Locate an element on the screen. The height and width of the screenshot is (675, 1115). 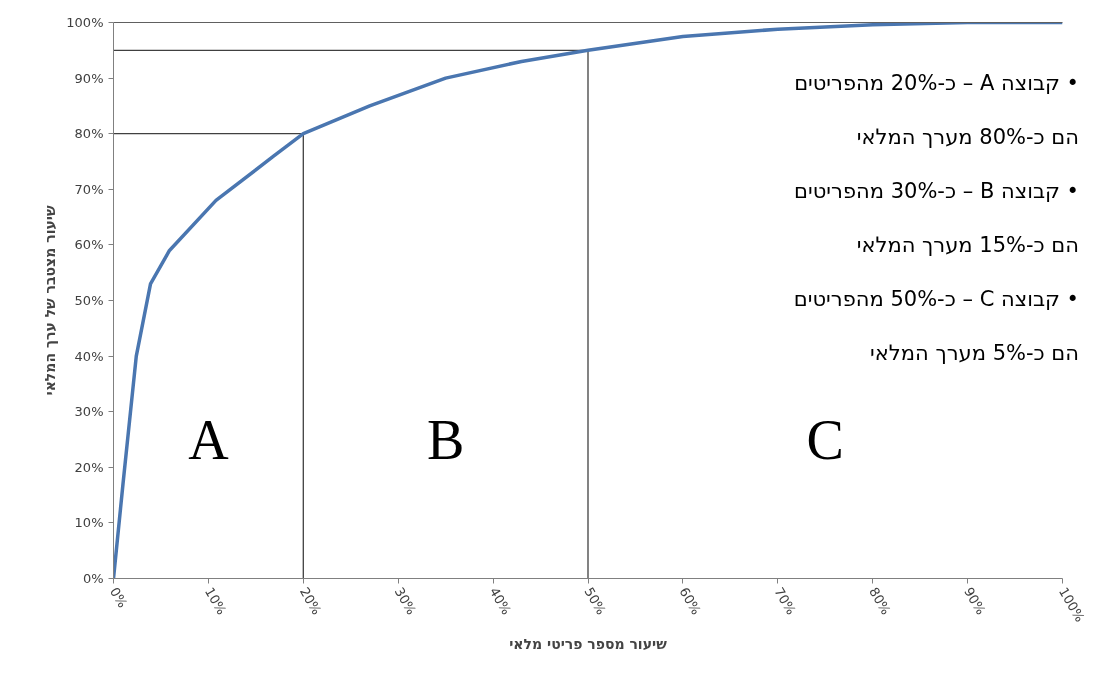
y-tick-label: 0% is located at coordinates (93, 578).